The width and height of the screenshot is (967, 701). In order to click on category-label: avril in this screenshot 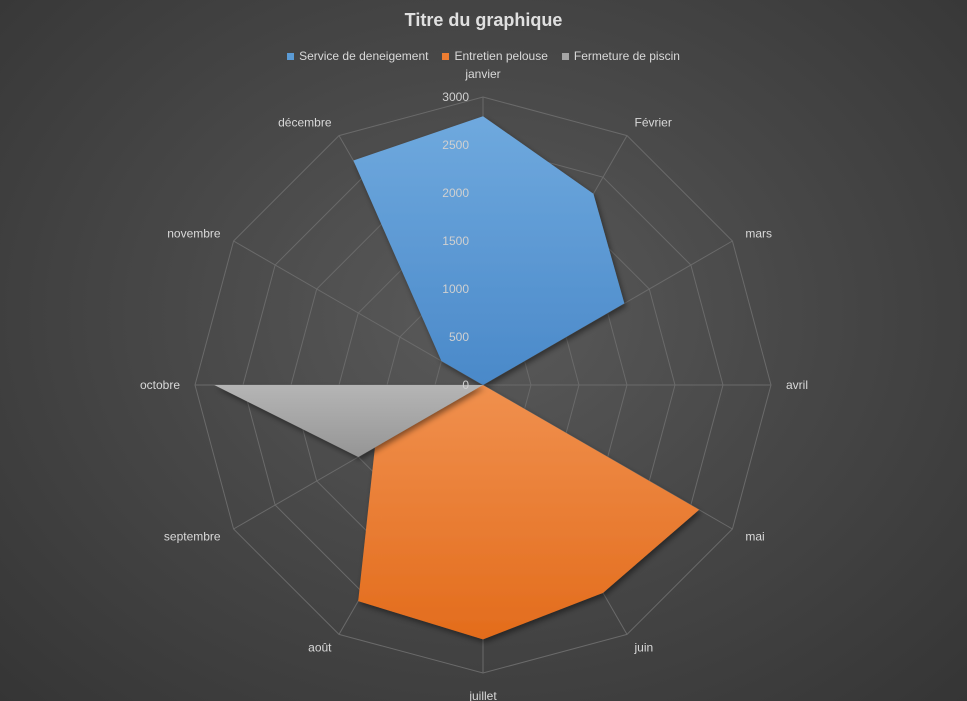, I will do `click(797, 385)`.